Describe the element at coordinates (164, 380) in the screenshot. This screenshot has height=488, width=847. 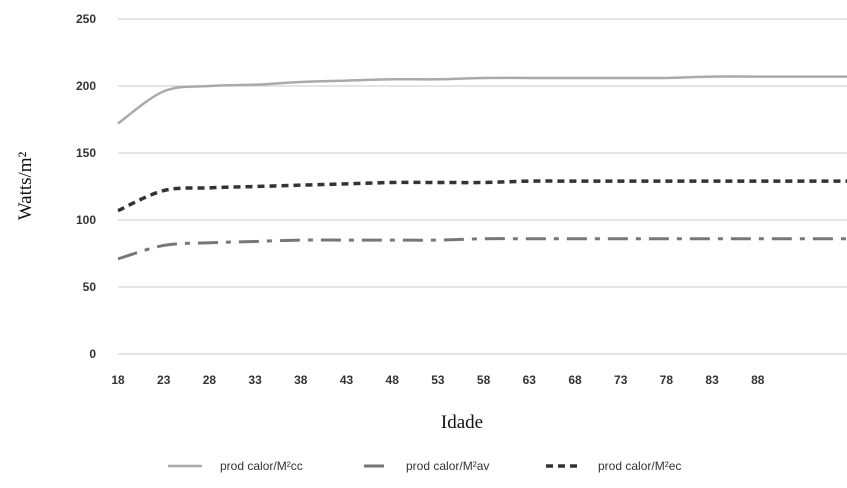
I see `x-tick-label: 23` at that location.